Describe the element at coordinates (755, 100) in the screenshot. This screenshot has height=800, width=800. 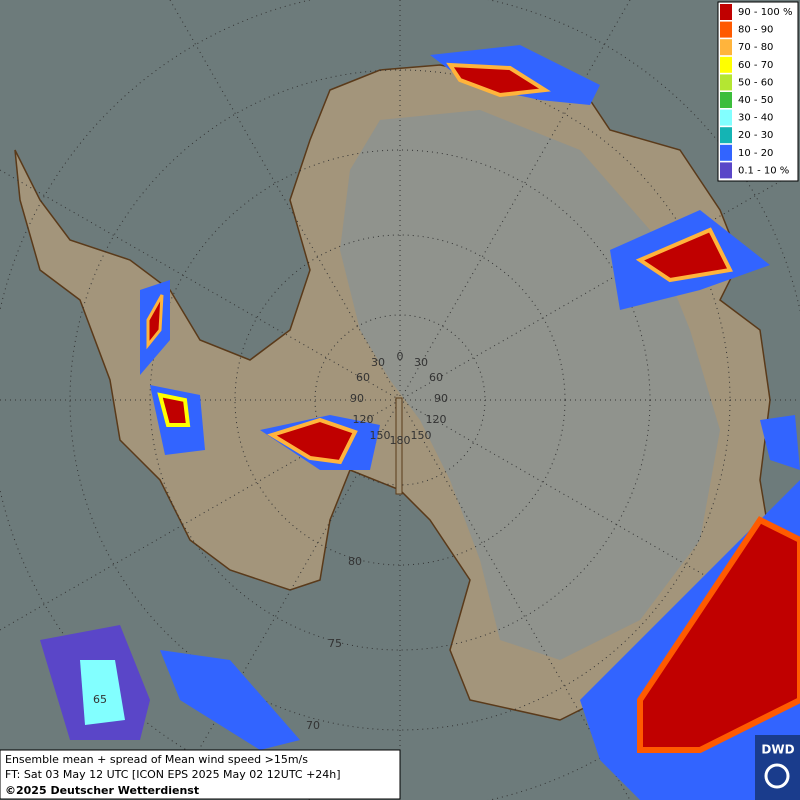
I see `legend-label: 40 - 50` at that location.